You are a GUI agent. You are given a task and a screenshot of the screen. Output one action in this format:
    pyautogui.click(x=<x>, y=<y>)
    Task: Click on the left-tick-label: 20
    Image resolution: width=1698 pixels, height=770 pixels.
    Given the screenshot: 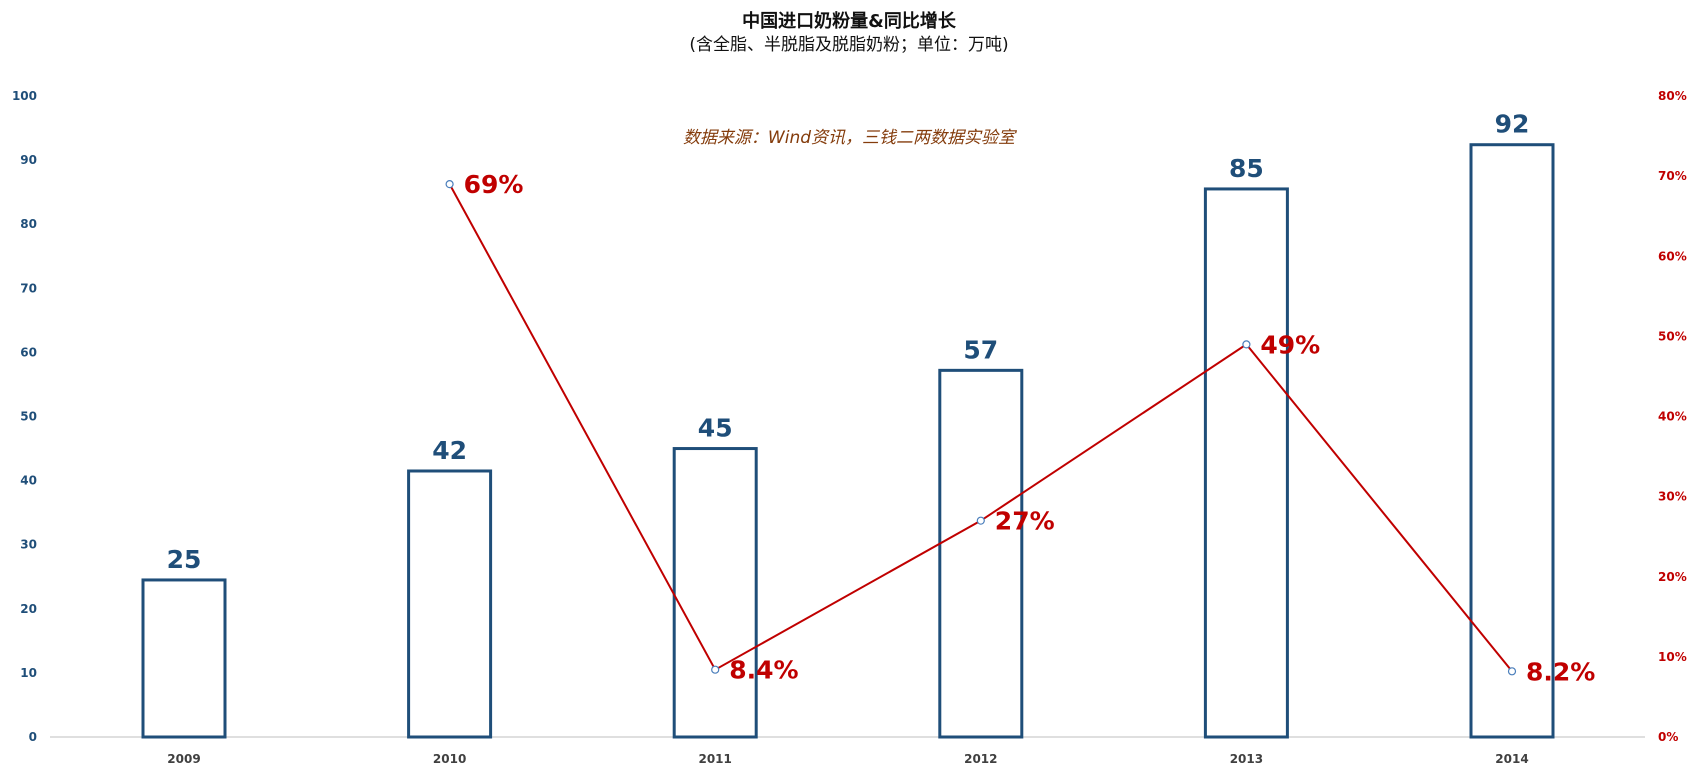 What is the action you would take?
    pyautogui.click(x=28, y=609)
    